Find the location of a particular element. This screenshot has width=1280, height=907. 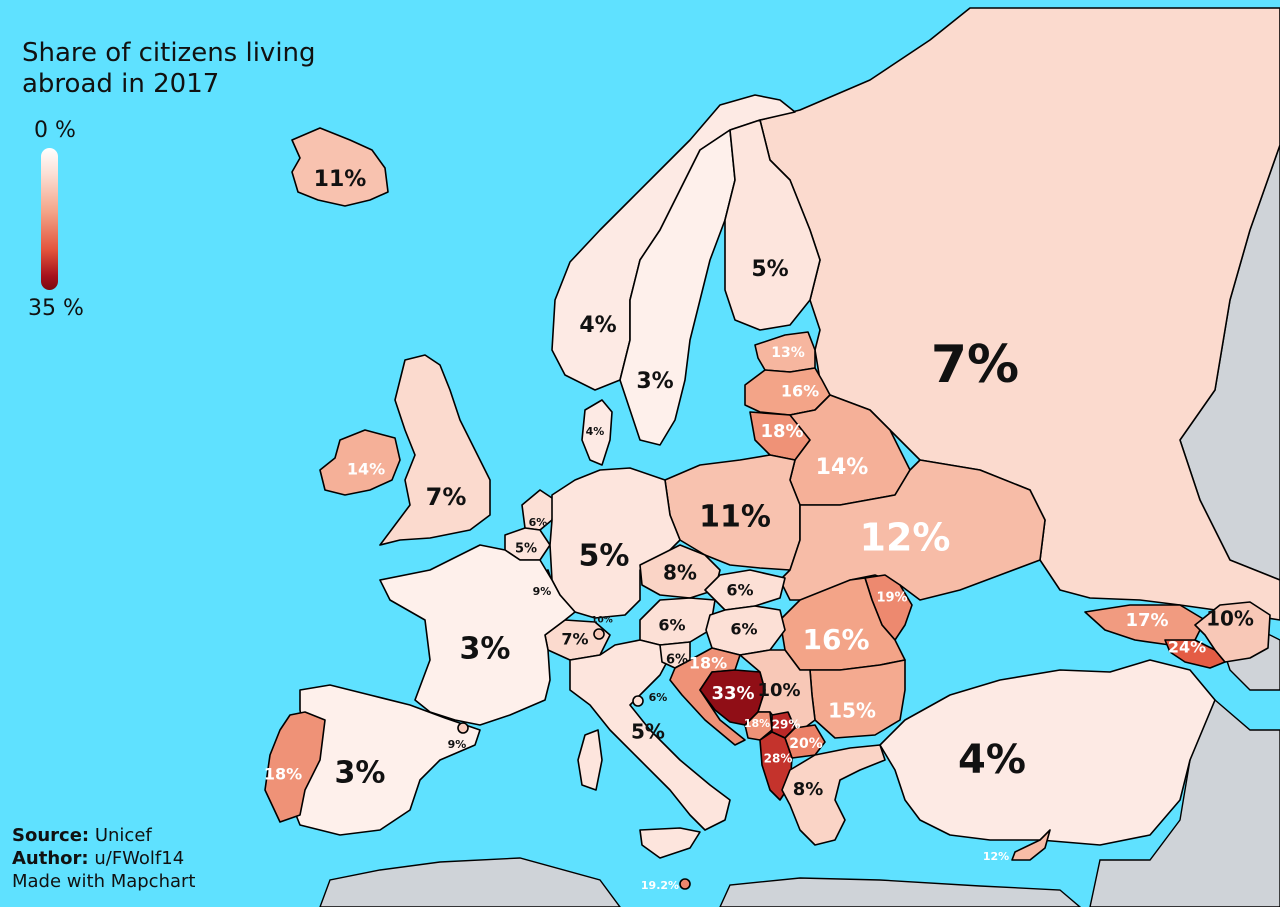

label-austria: 6% is located at coordinates (671, 625).